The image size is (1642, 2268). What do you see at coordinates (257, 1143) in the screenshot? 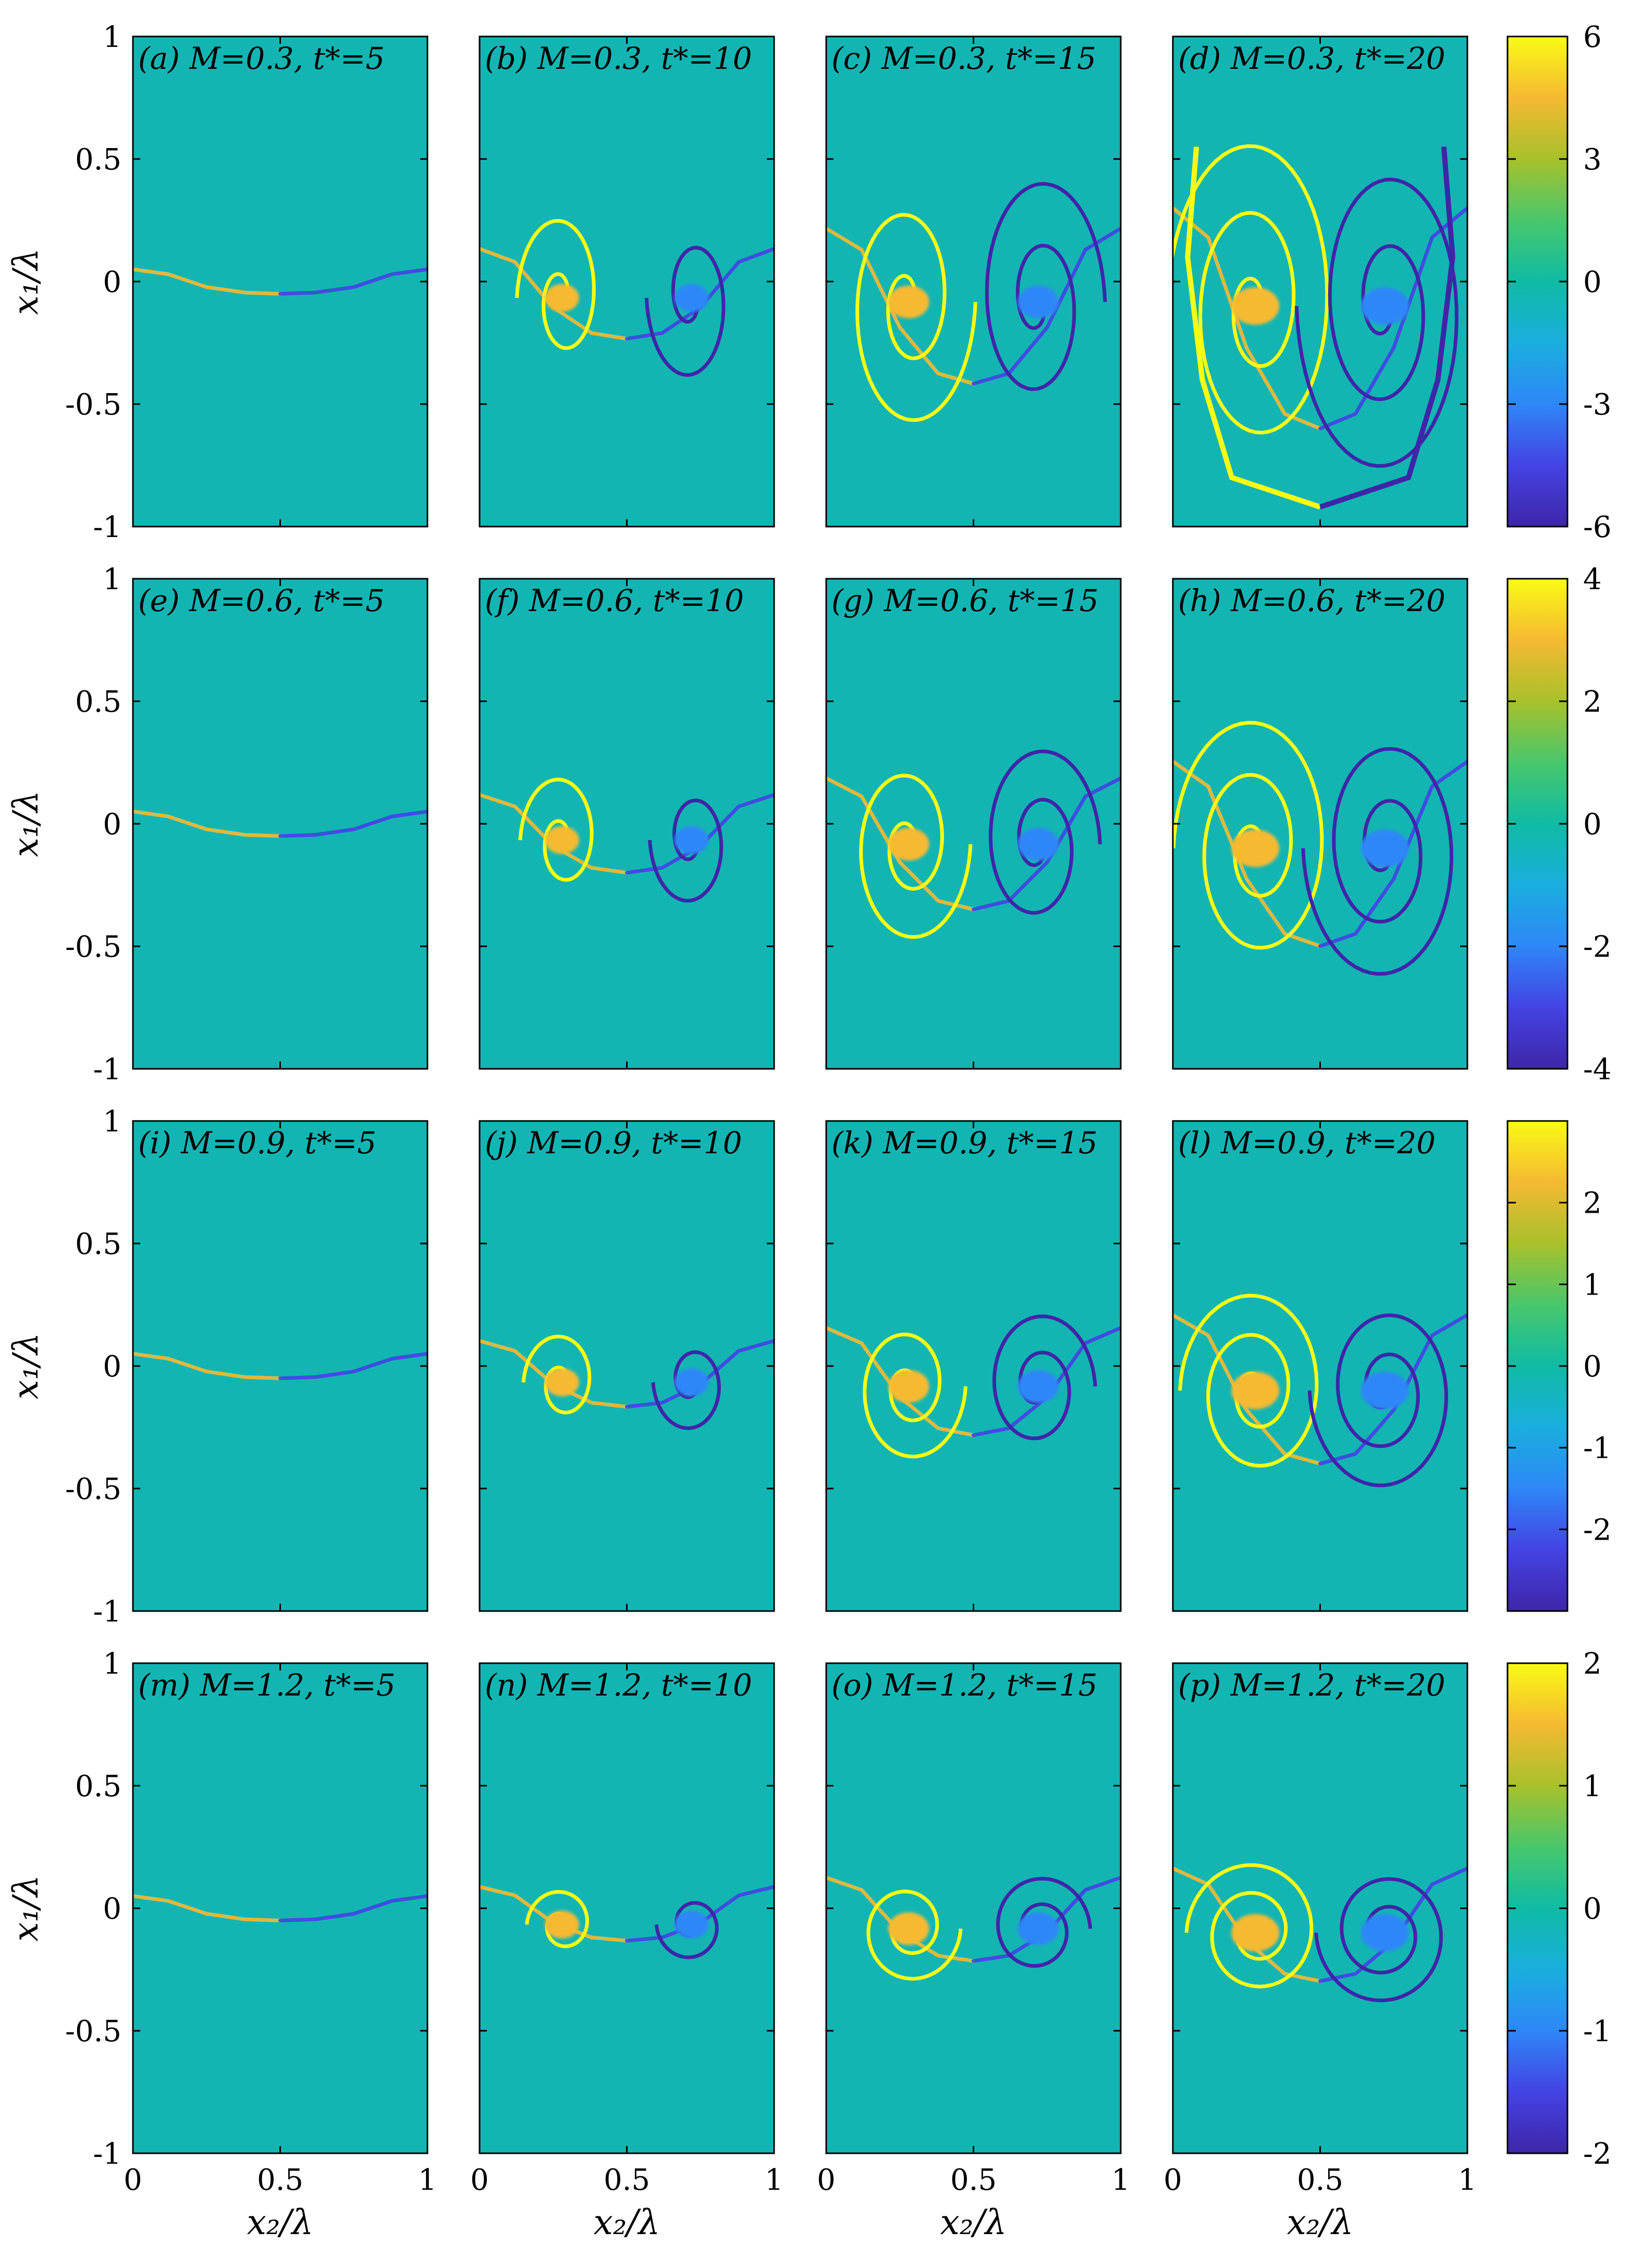
I see `panel-label: (i) M=0.9, t*=5` at bounding box center [257, 1143].